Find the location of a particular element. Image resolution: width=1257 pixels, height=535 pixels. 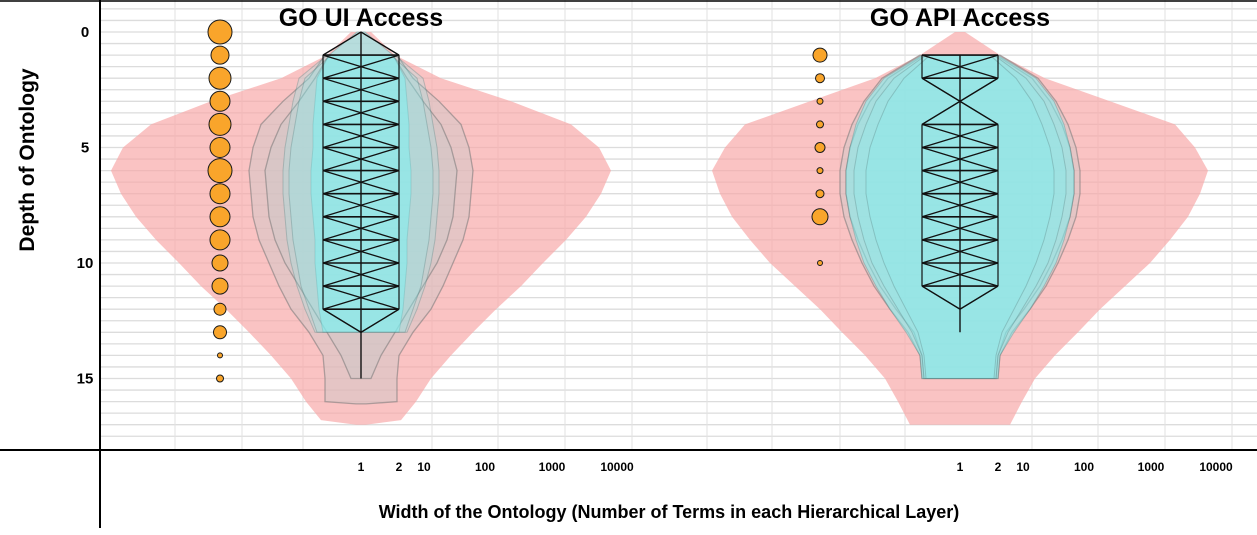

y-tick-label: 10 is located at coordinates (85, 263).